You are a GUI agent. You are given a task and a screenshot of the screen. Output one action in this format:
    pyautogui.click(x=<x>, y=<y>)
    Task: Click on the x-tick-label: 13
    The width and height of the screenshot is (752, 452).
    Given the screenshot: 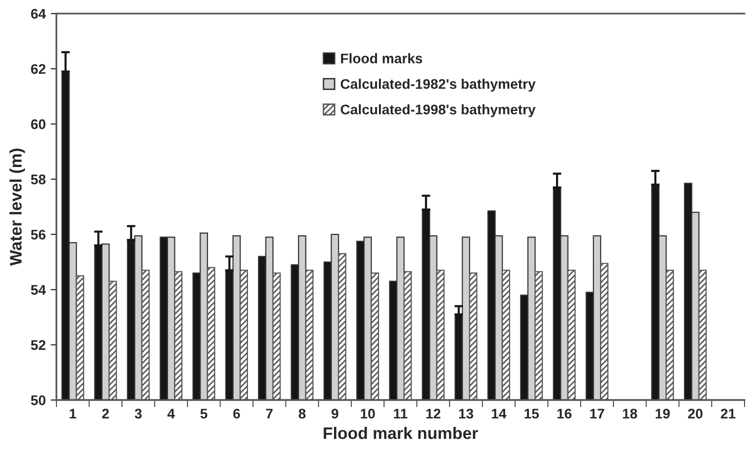 What is the action you would take?
    pyautogui.click(x=466, y=413)
    